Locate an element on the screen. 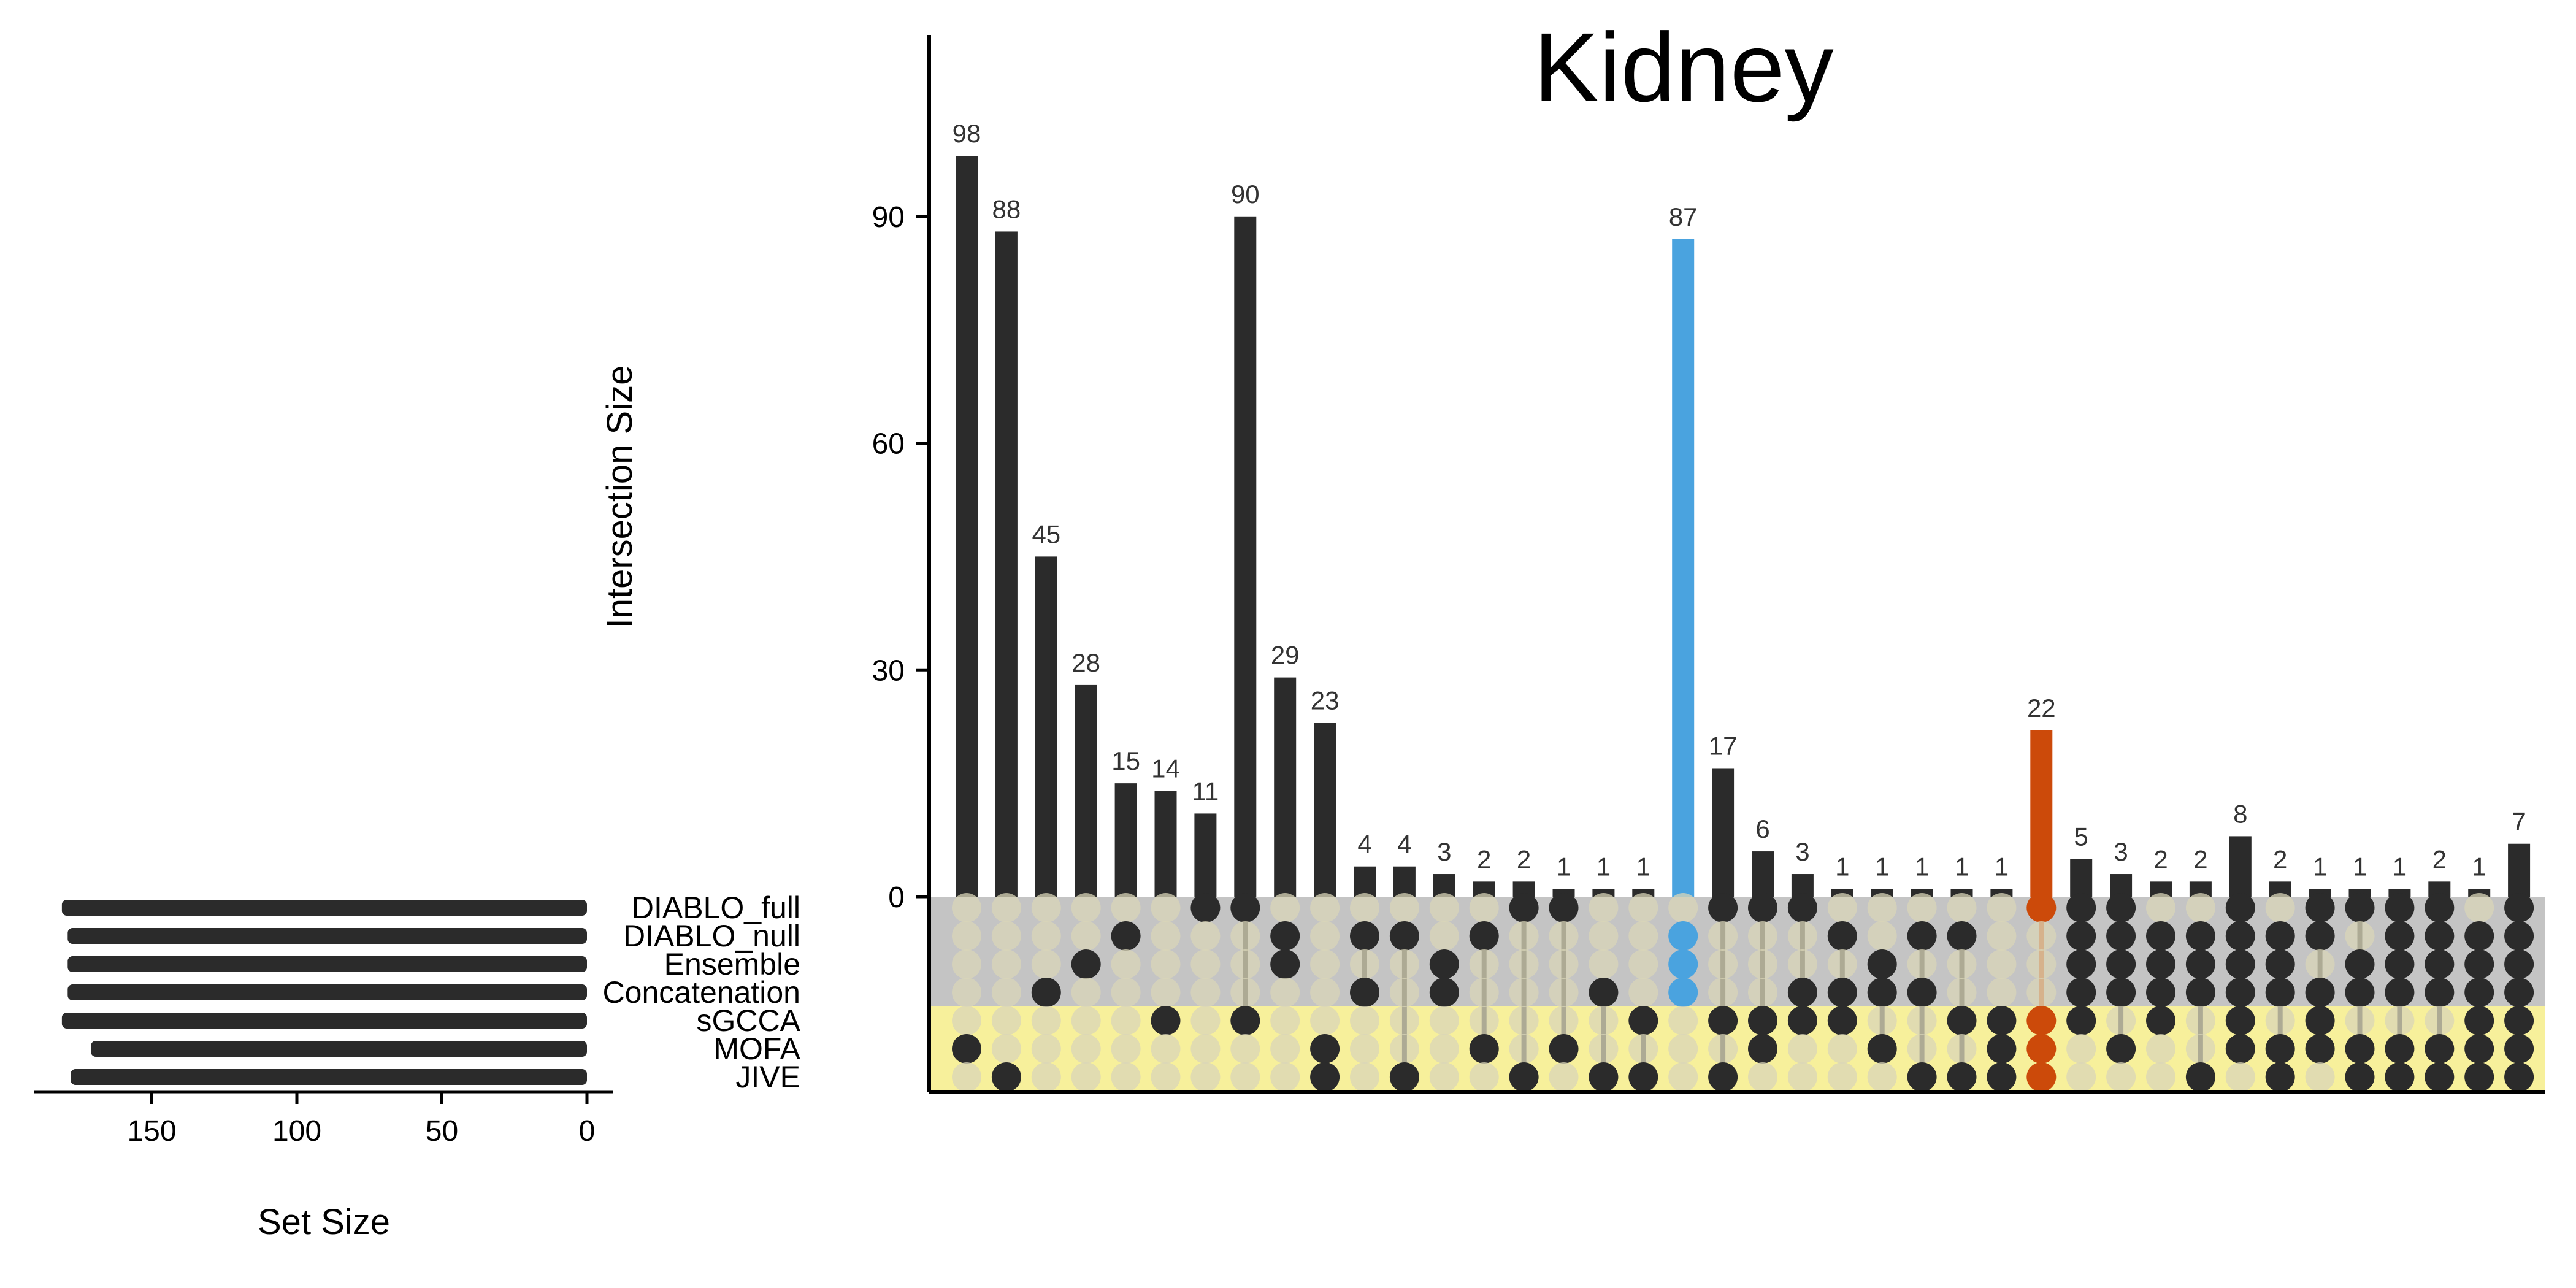  intersection-matrix is located at coordinates (1743, 992).